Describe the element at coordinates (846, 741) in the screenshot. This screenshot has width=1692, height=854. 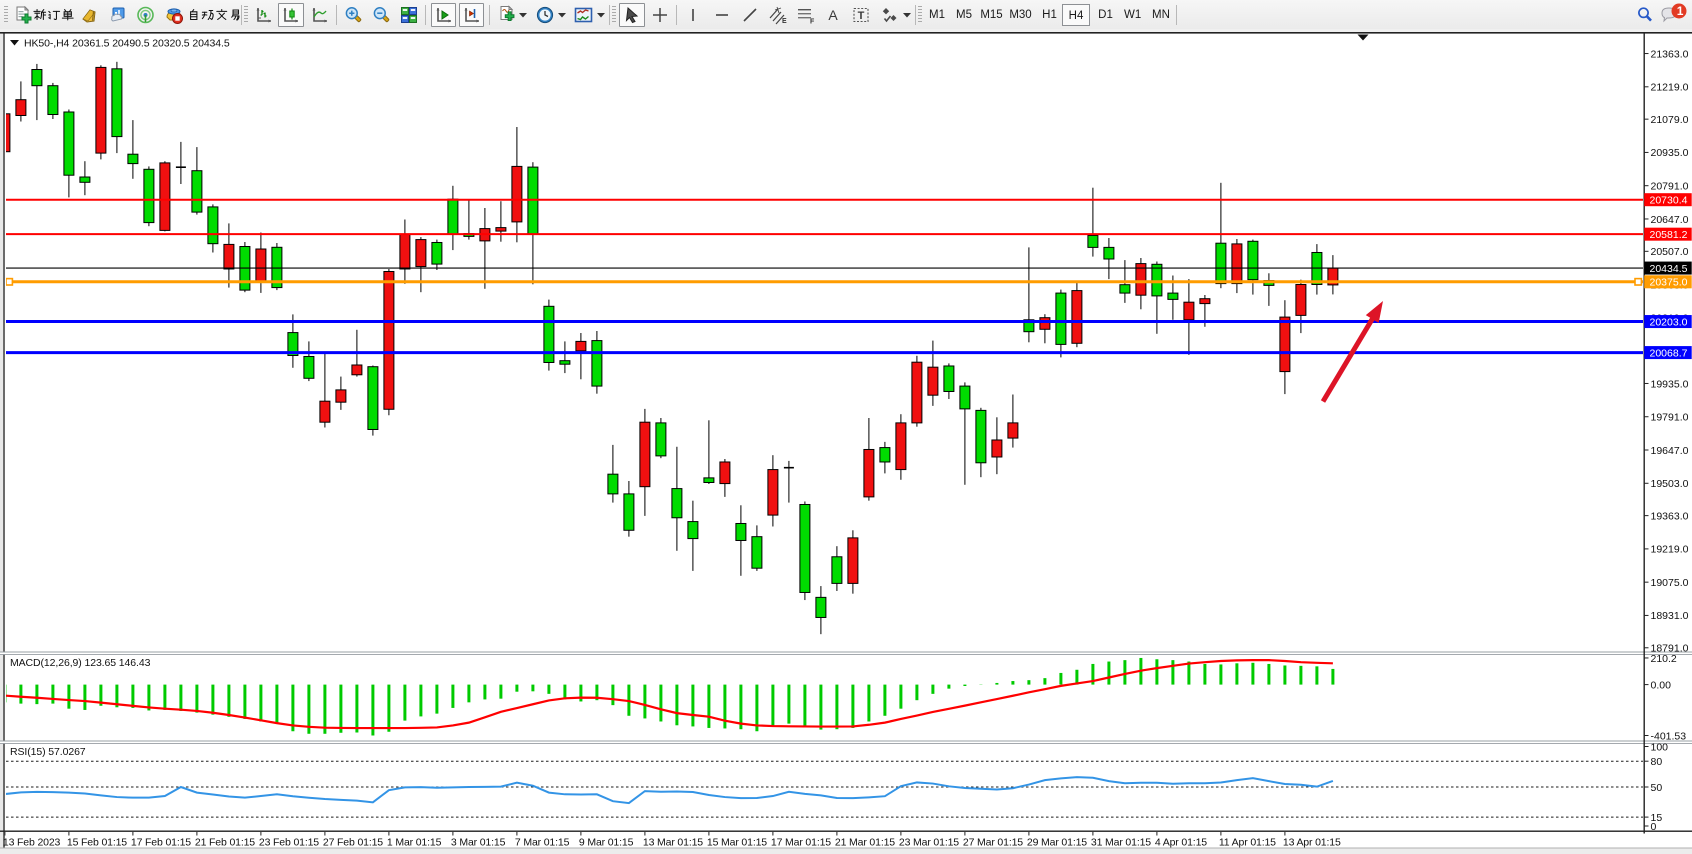
I see `separator-macd-rsi` at that location.